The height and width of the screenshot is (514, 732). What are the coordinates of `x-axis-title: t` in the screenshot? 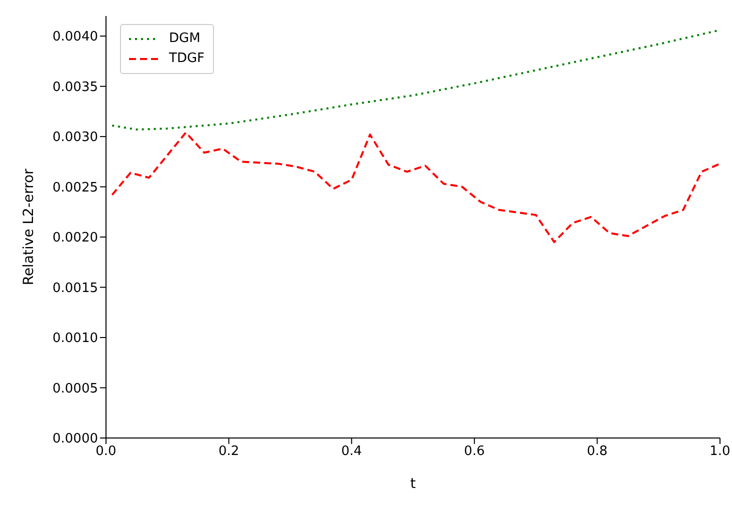 It's located at (413, 484).